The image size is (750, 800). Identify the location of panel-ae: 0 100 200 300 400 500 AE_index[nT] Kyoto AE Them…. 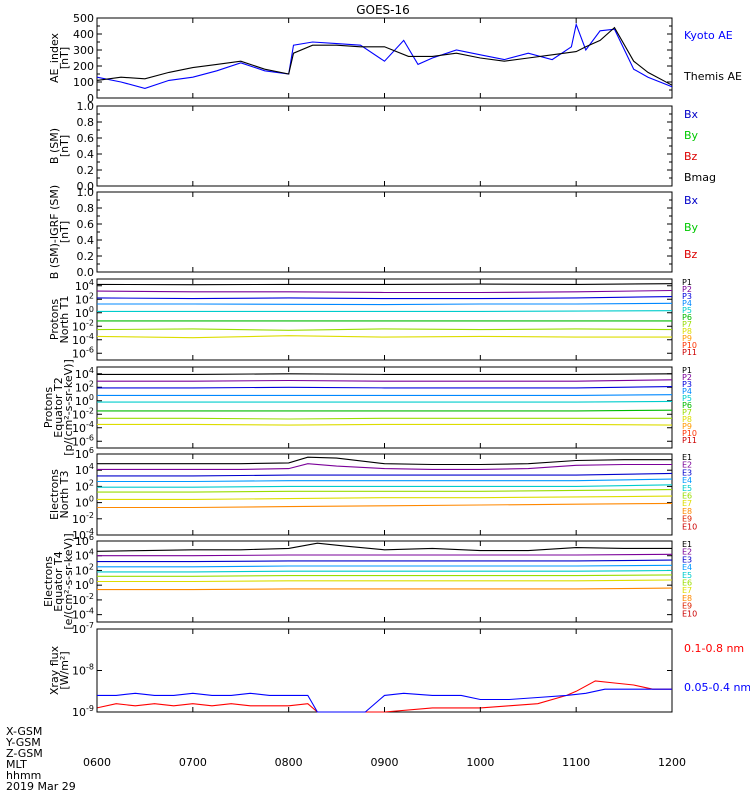
(395, 58).